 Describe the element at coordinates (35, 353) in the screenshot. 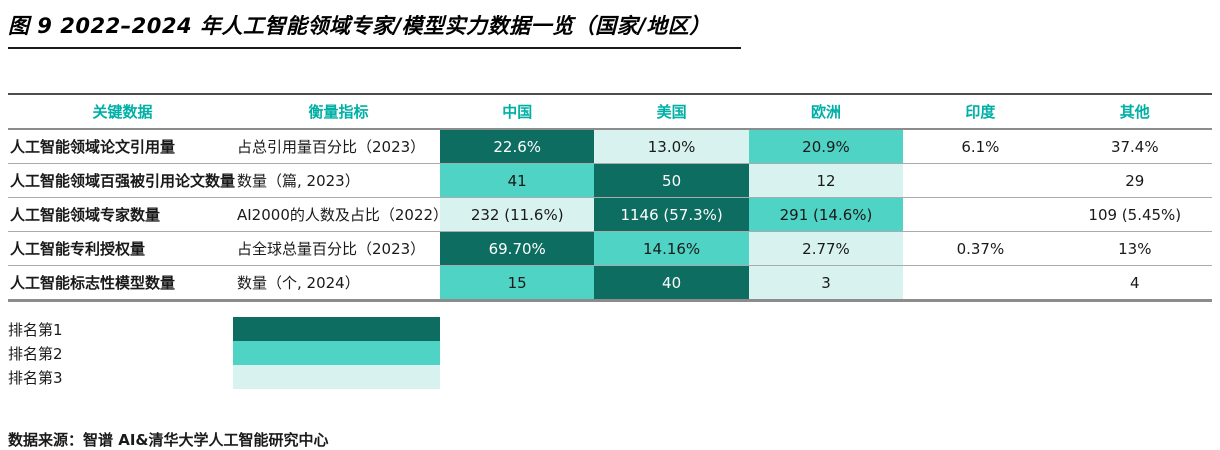

I see `legend-label-rank2: 排名第2` at that location.